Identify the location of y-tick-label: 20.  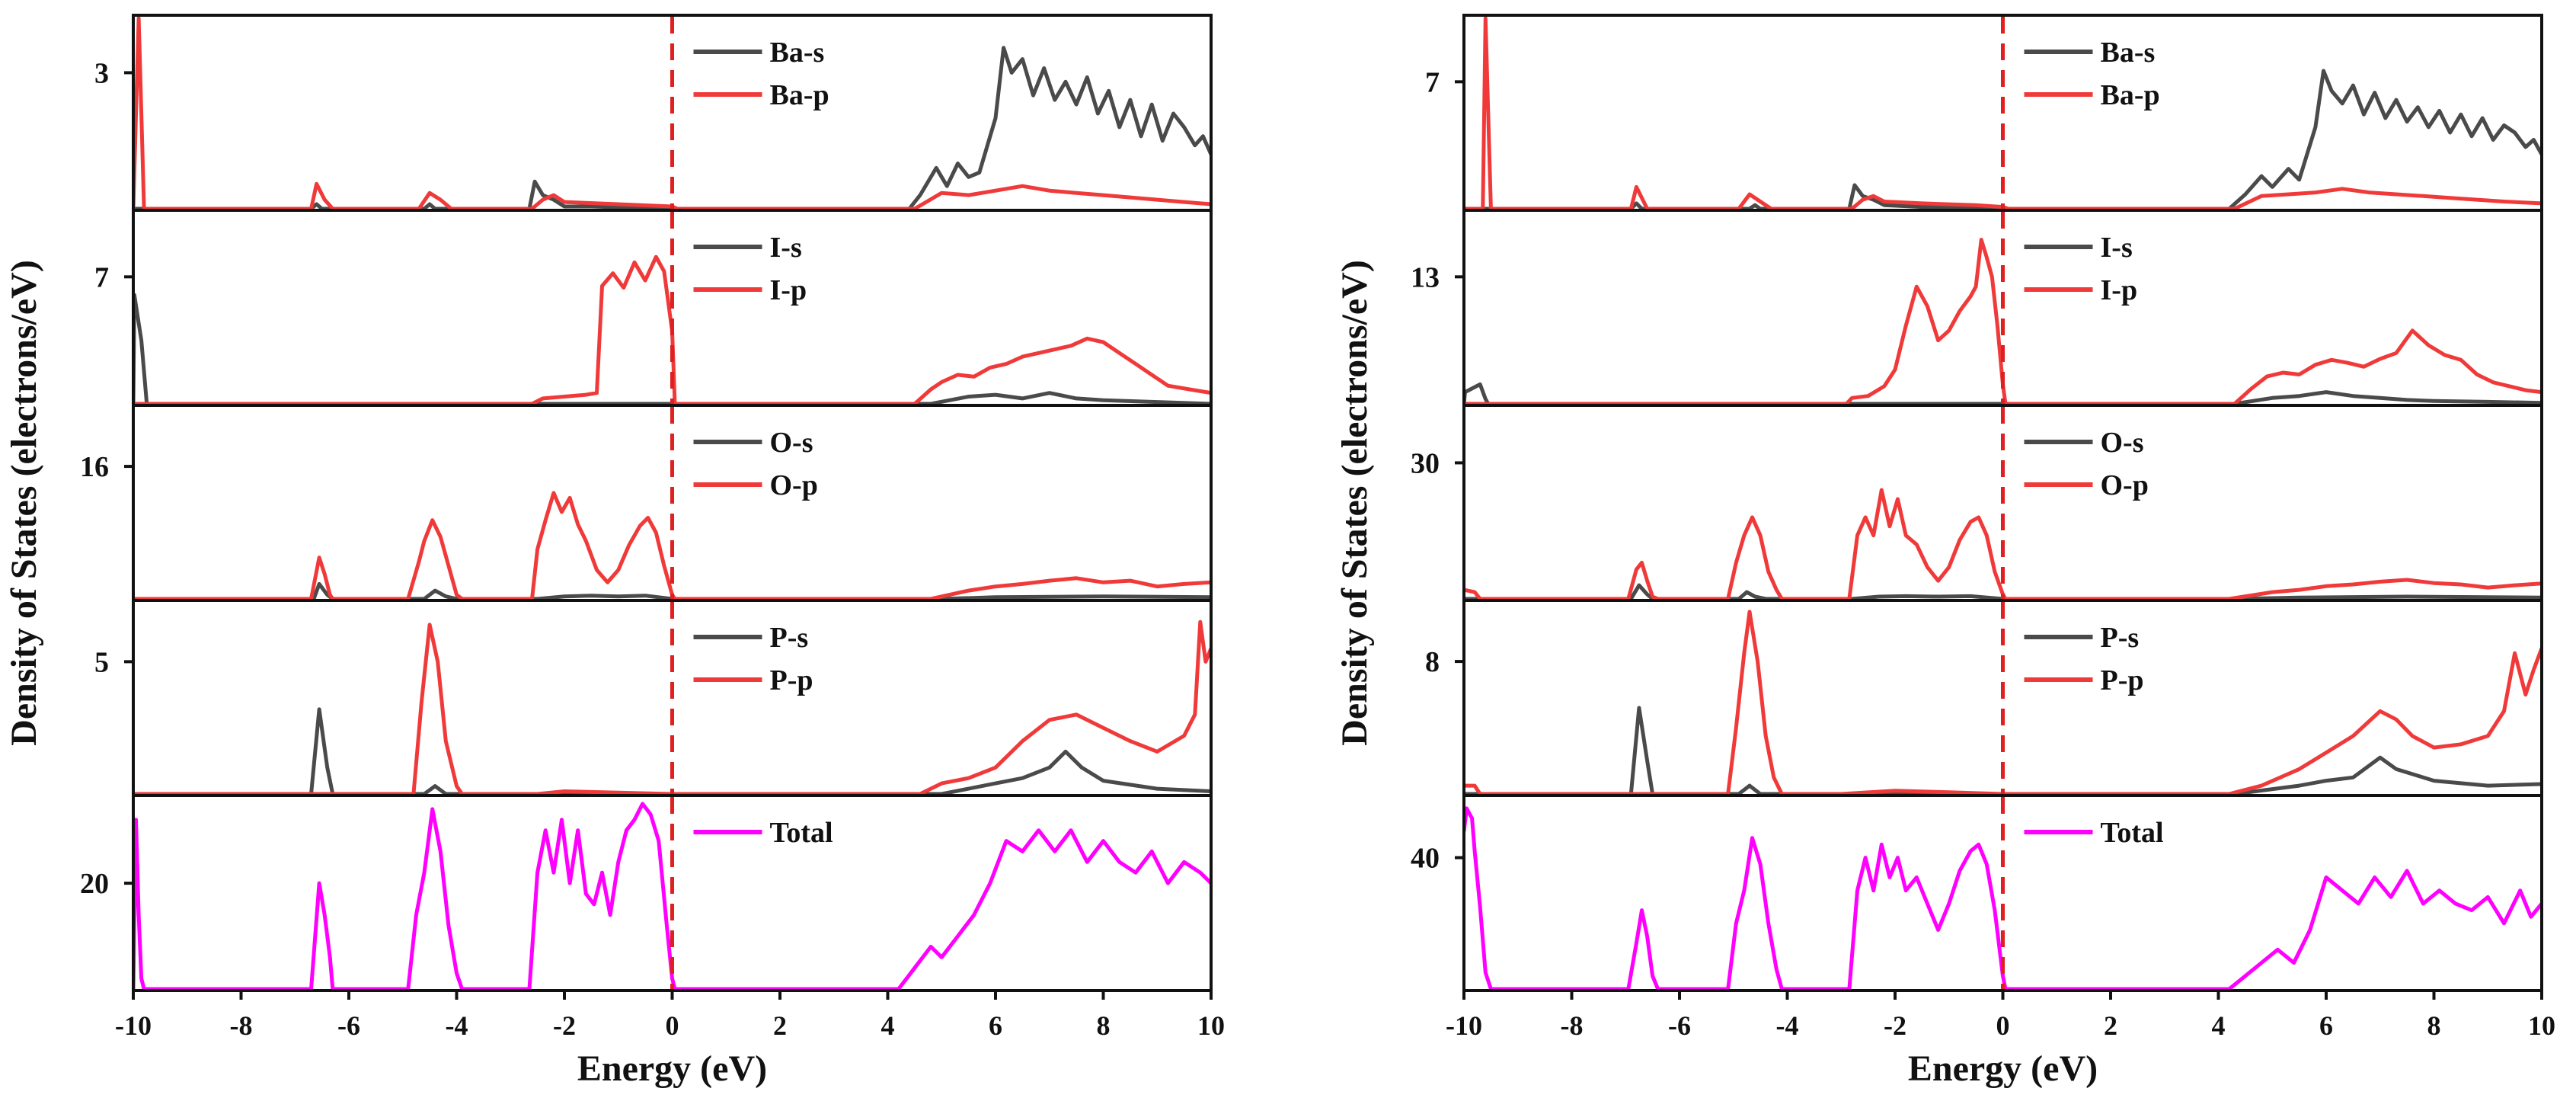
(94, 884).